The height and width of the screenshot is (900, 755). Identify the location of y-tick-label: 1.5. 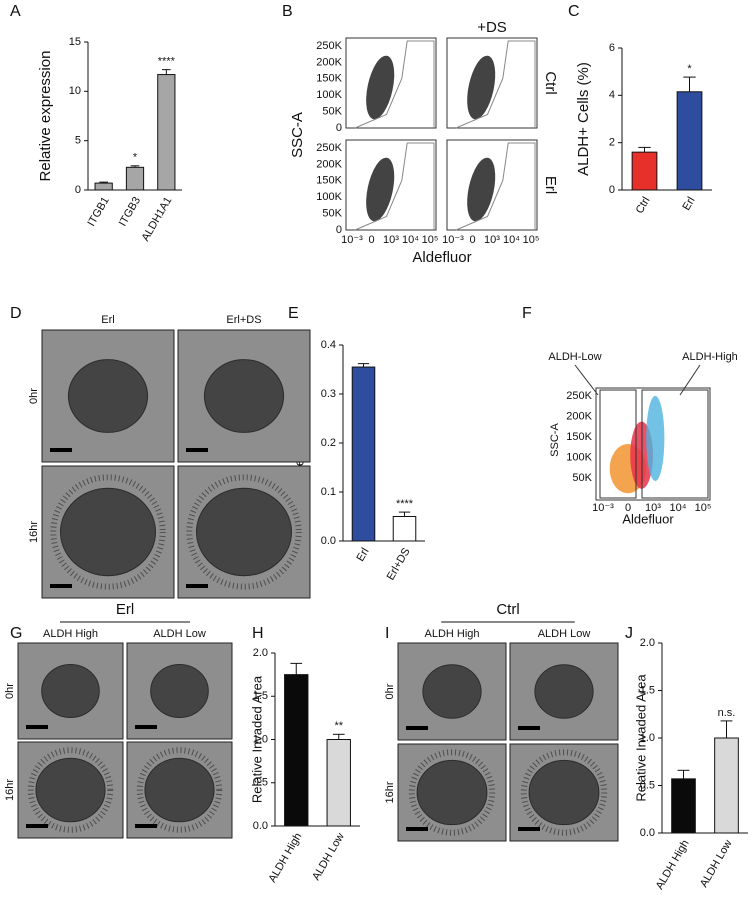
(260, 696).